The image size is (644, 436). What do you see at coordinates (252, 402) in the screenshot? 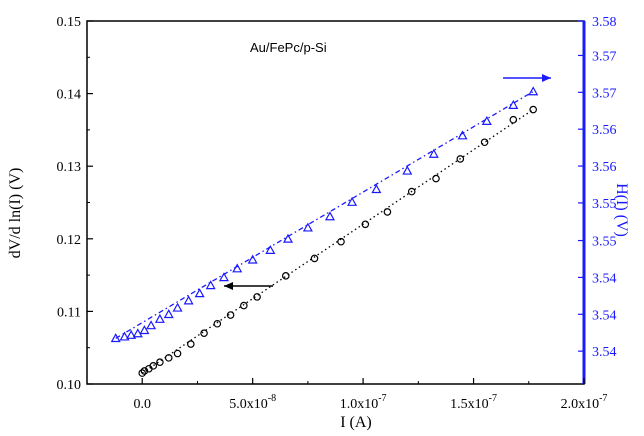
I see `x-tick-label: 5.0x10⁻⁸` at bounding box center [252, 402].